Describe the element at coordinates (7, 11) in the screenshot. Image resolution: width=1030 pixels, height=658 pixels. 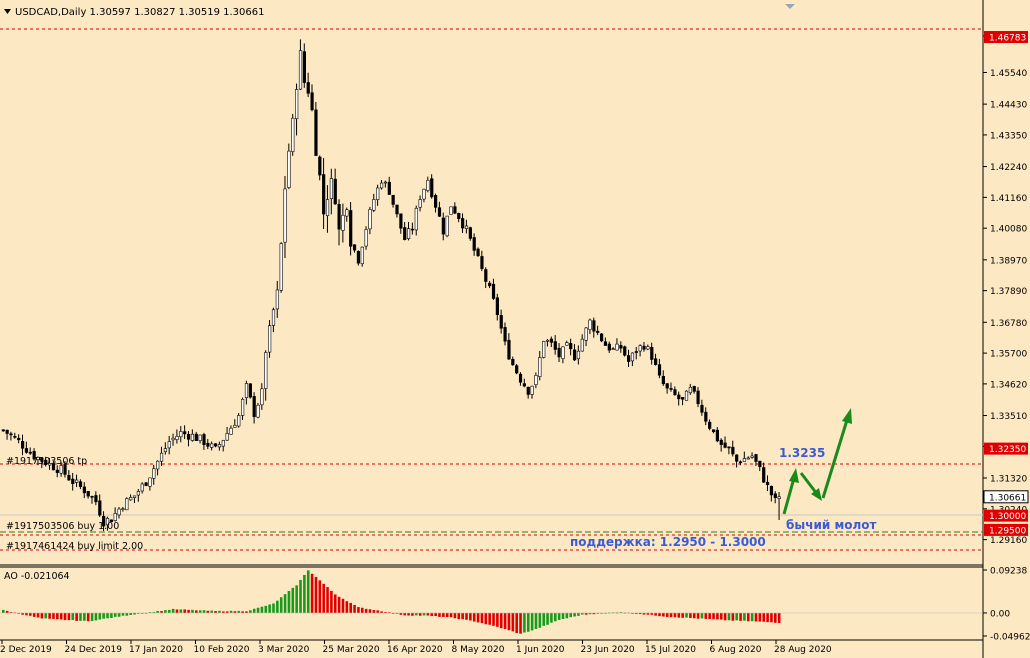
I see `dropdown-triangle-icon` at that location.